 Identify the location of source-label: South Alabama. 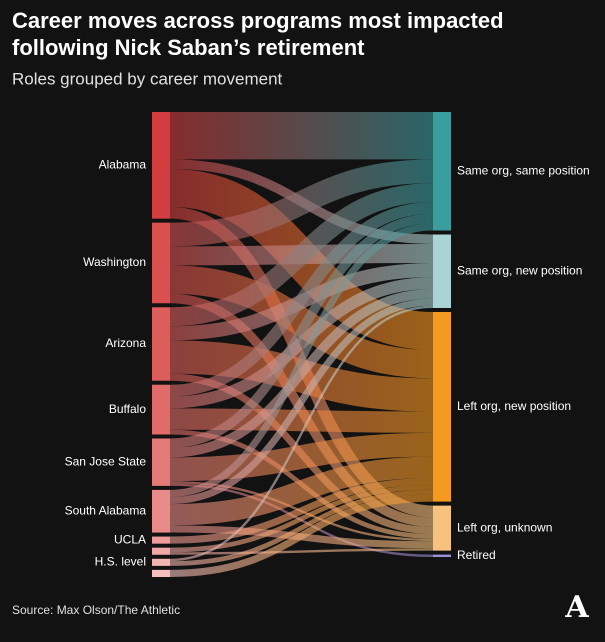
(106, 510).